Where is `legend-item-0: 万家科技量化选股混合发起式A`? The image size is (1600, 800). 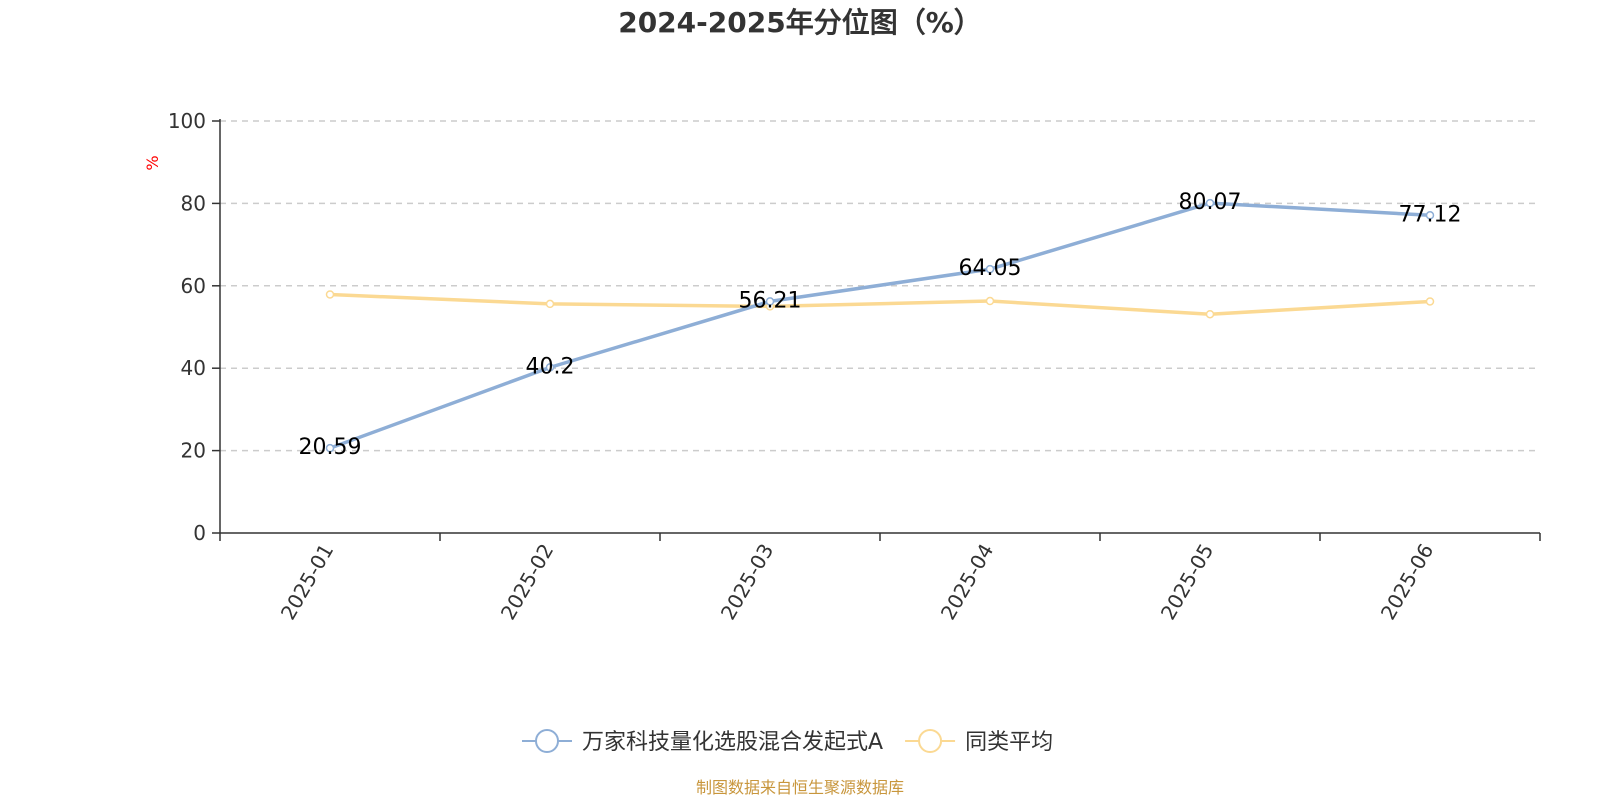 legend-item-0: 万家科技量化选股混合发起式A is located at coordinates (702, 742).